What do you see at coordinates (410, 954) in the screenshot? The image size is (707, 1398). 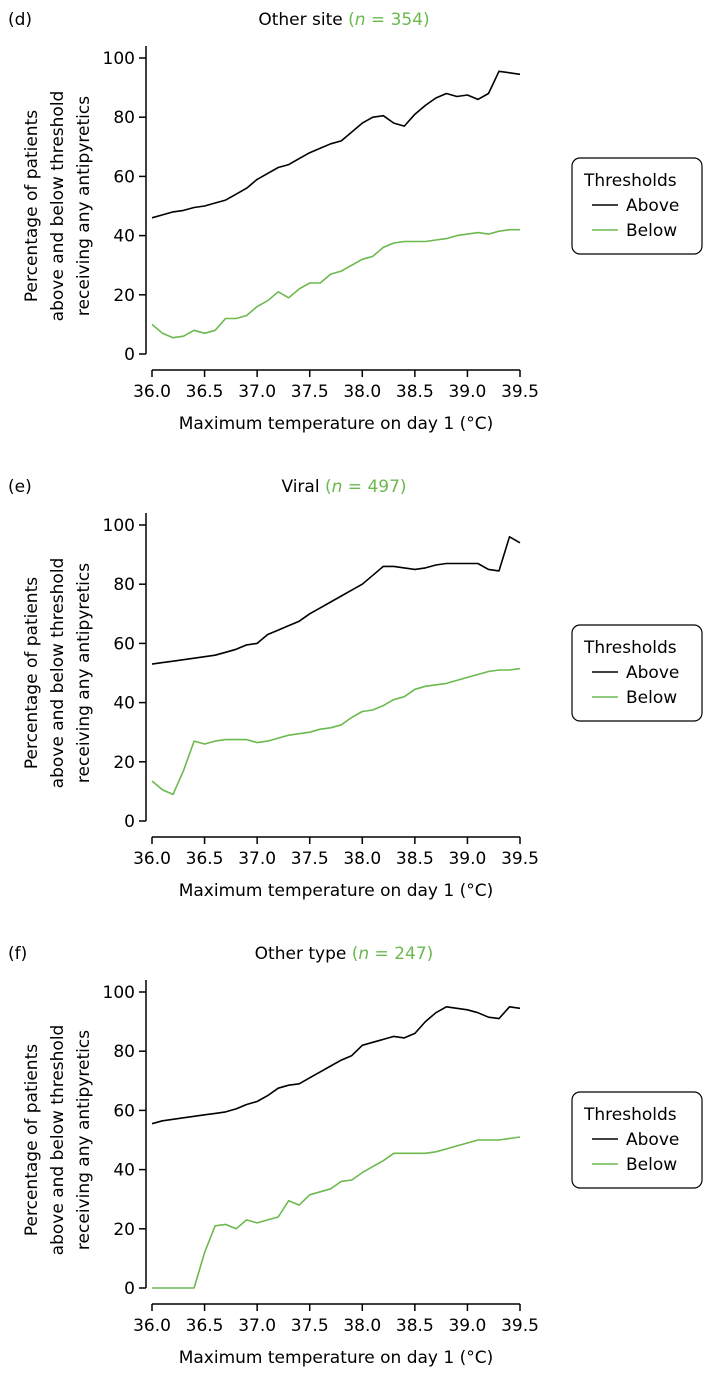 I see `title-n-value: 247` at bounding box center [410, 954].